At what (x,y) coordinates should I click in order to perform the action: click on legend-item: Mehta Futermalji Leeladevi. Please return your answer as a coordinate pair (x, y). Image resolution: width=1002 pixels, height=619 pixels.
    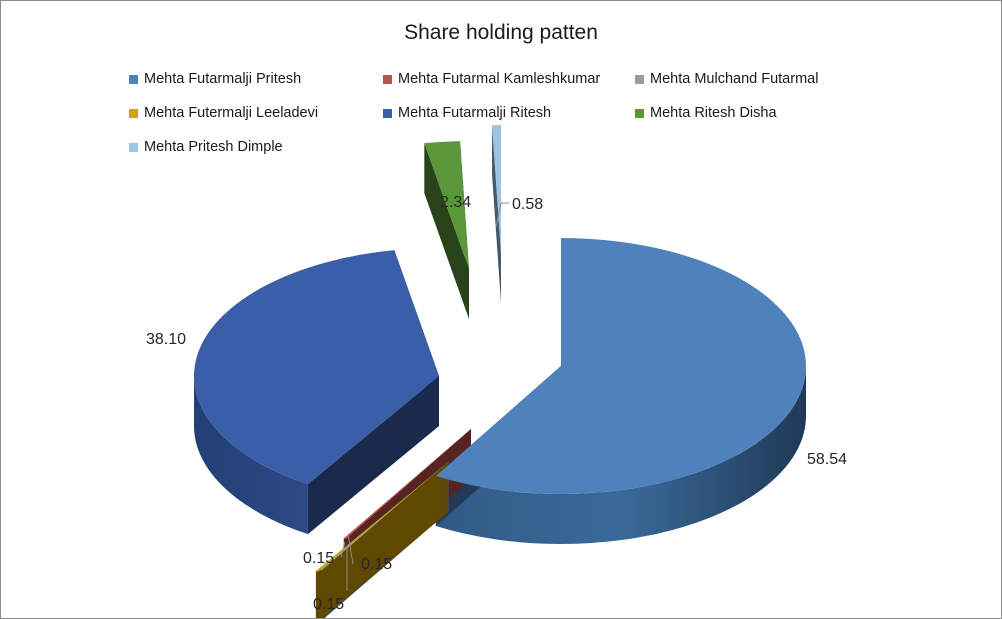
    Looking at the image, I should click on (223, 113).